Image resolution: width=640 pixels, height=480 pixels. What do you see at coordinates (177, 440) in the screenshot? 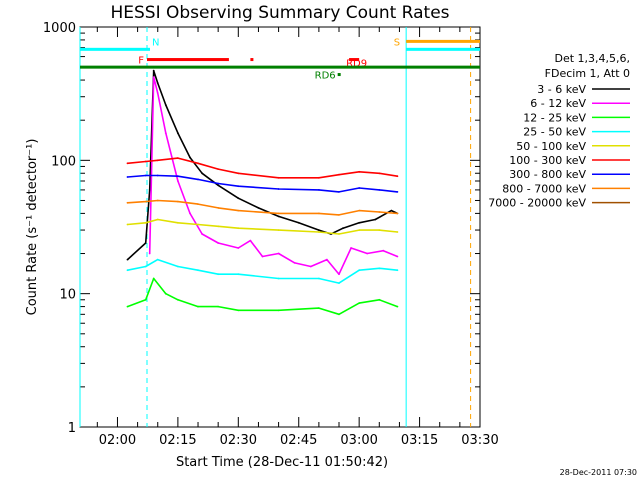
I see `x-tick-label: 02:15` at bounding box center [177, 440].